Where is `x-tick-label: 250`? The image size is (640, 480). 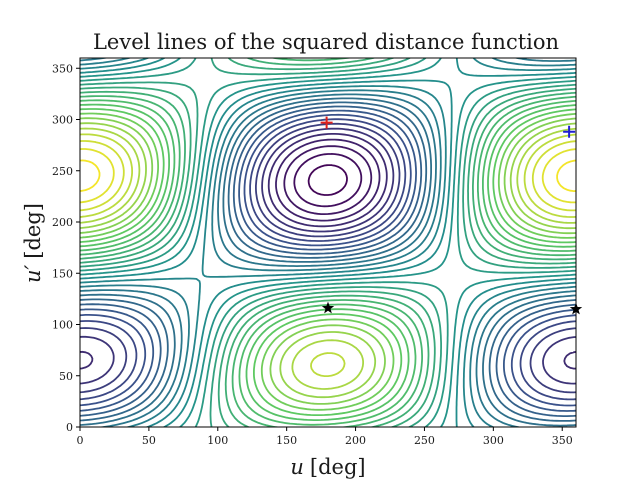 x-tick-label: 250 is located at coordinates (424, 440).